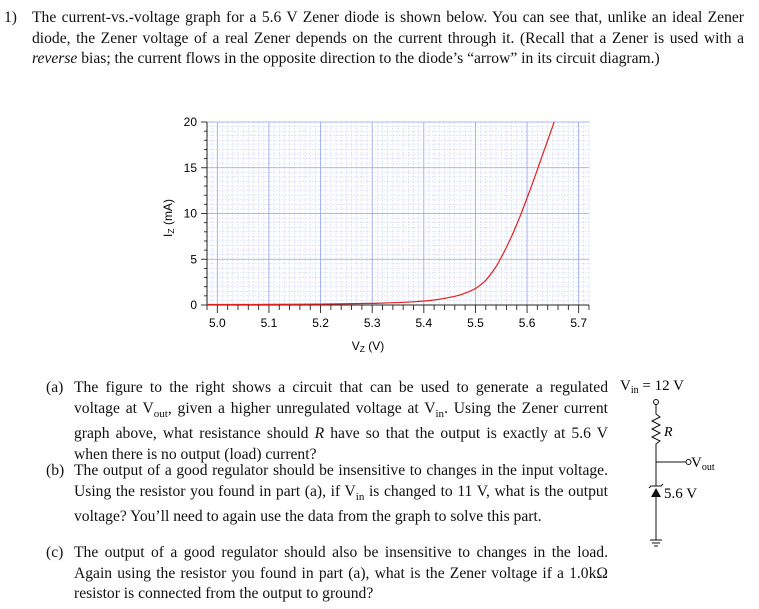 The image size is (759, 609). I want to click on vin-terminal, so click(656, 402).